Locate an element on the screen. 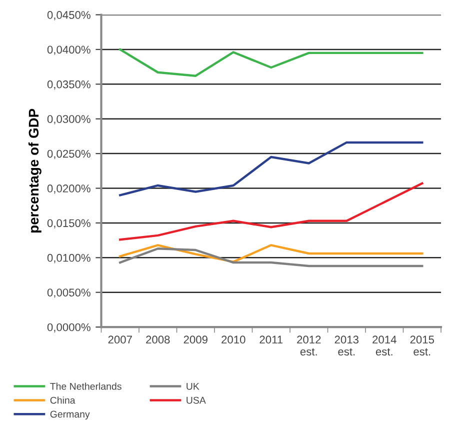  legend-label: Germany is located at coordinates (70, 415).